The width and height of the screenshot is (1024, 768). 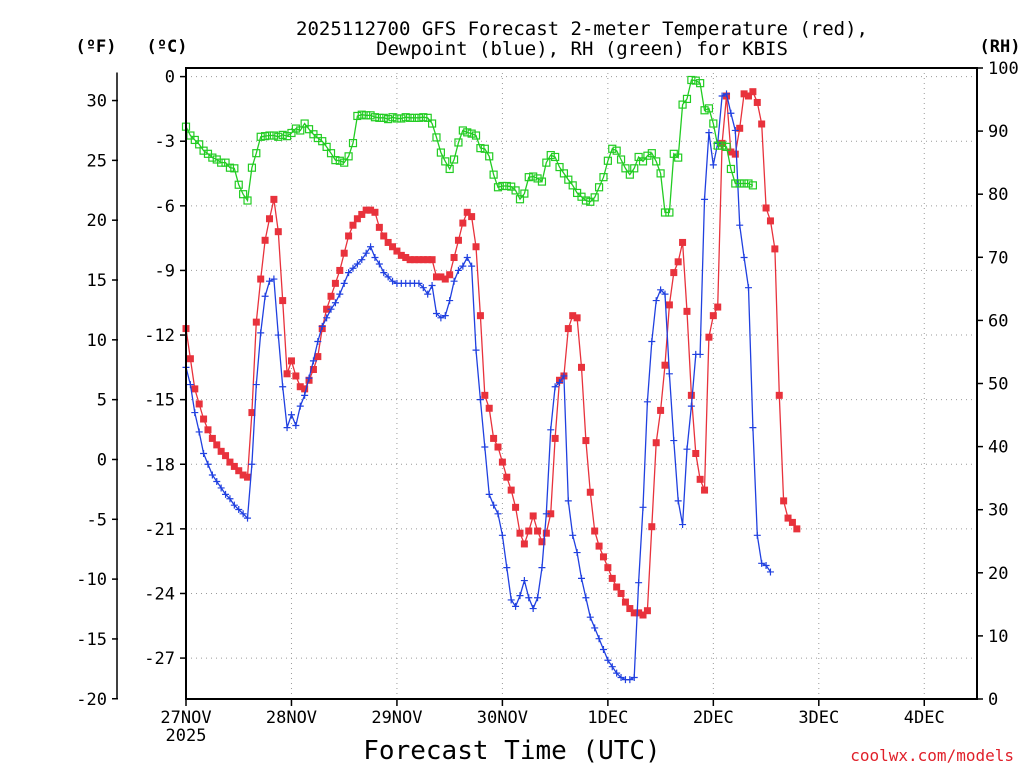 What do you see at coordinates (91, 580) in the screenshot?
I see `fahrenheit-tick-label: -10` at bounding box center [91, 580].